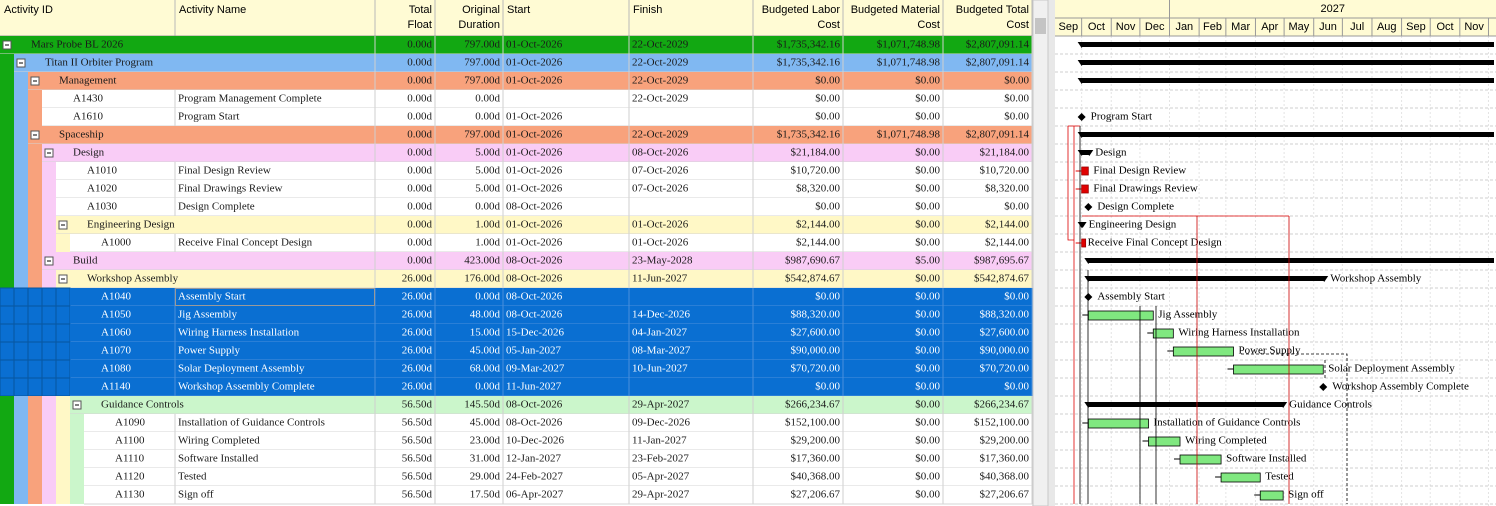  I want to click on cell-duration: 1.00d, so click(487, 225).